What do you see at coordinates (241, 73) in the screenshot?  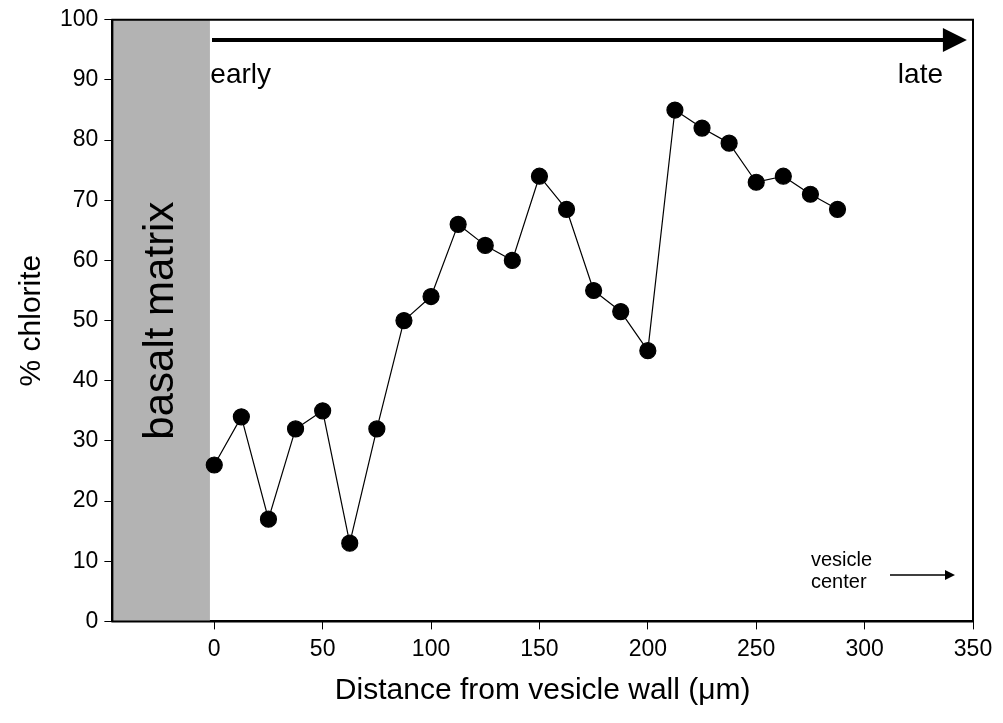 I see `annotation: early` at bounding box center [241, 73].